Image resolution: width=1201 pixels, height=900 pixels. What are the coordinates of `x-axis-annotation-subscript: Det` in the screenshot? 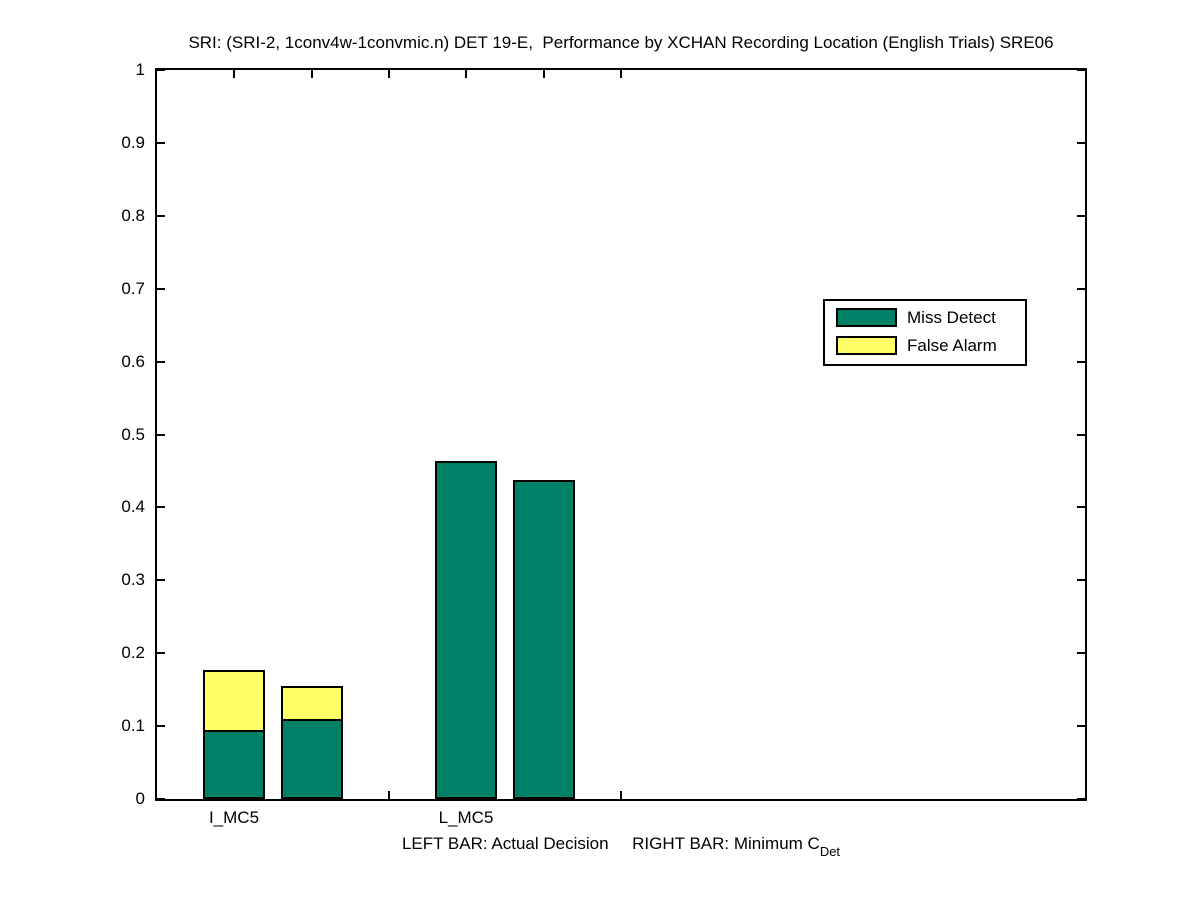 It's located at (830, 851).